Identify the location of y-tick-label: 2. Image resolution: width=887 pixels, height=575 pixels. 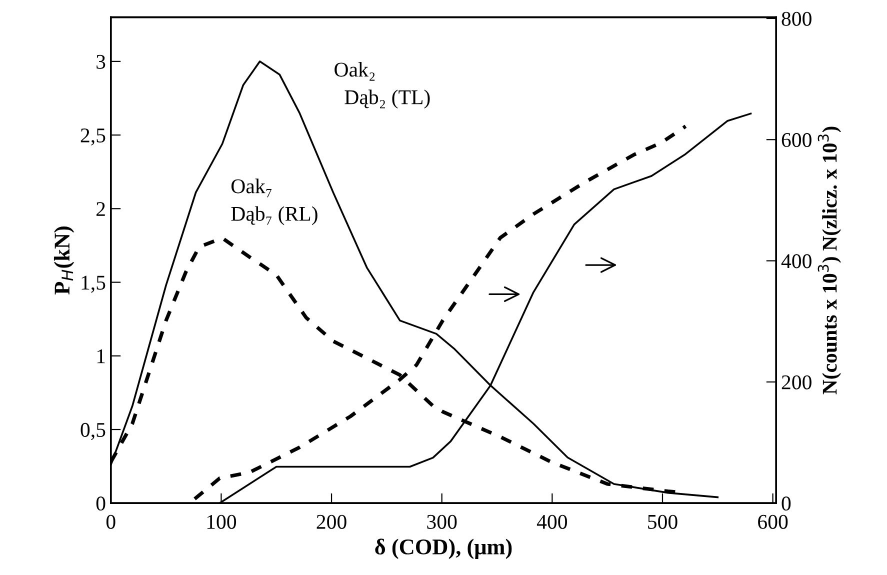
(100, 209).